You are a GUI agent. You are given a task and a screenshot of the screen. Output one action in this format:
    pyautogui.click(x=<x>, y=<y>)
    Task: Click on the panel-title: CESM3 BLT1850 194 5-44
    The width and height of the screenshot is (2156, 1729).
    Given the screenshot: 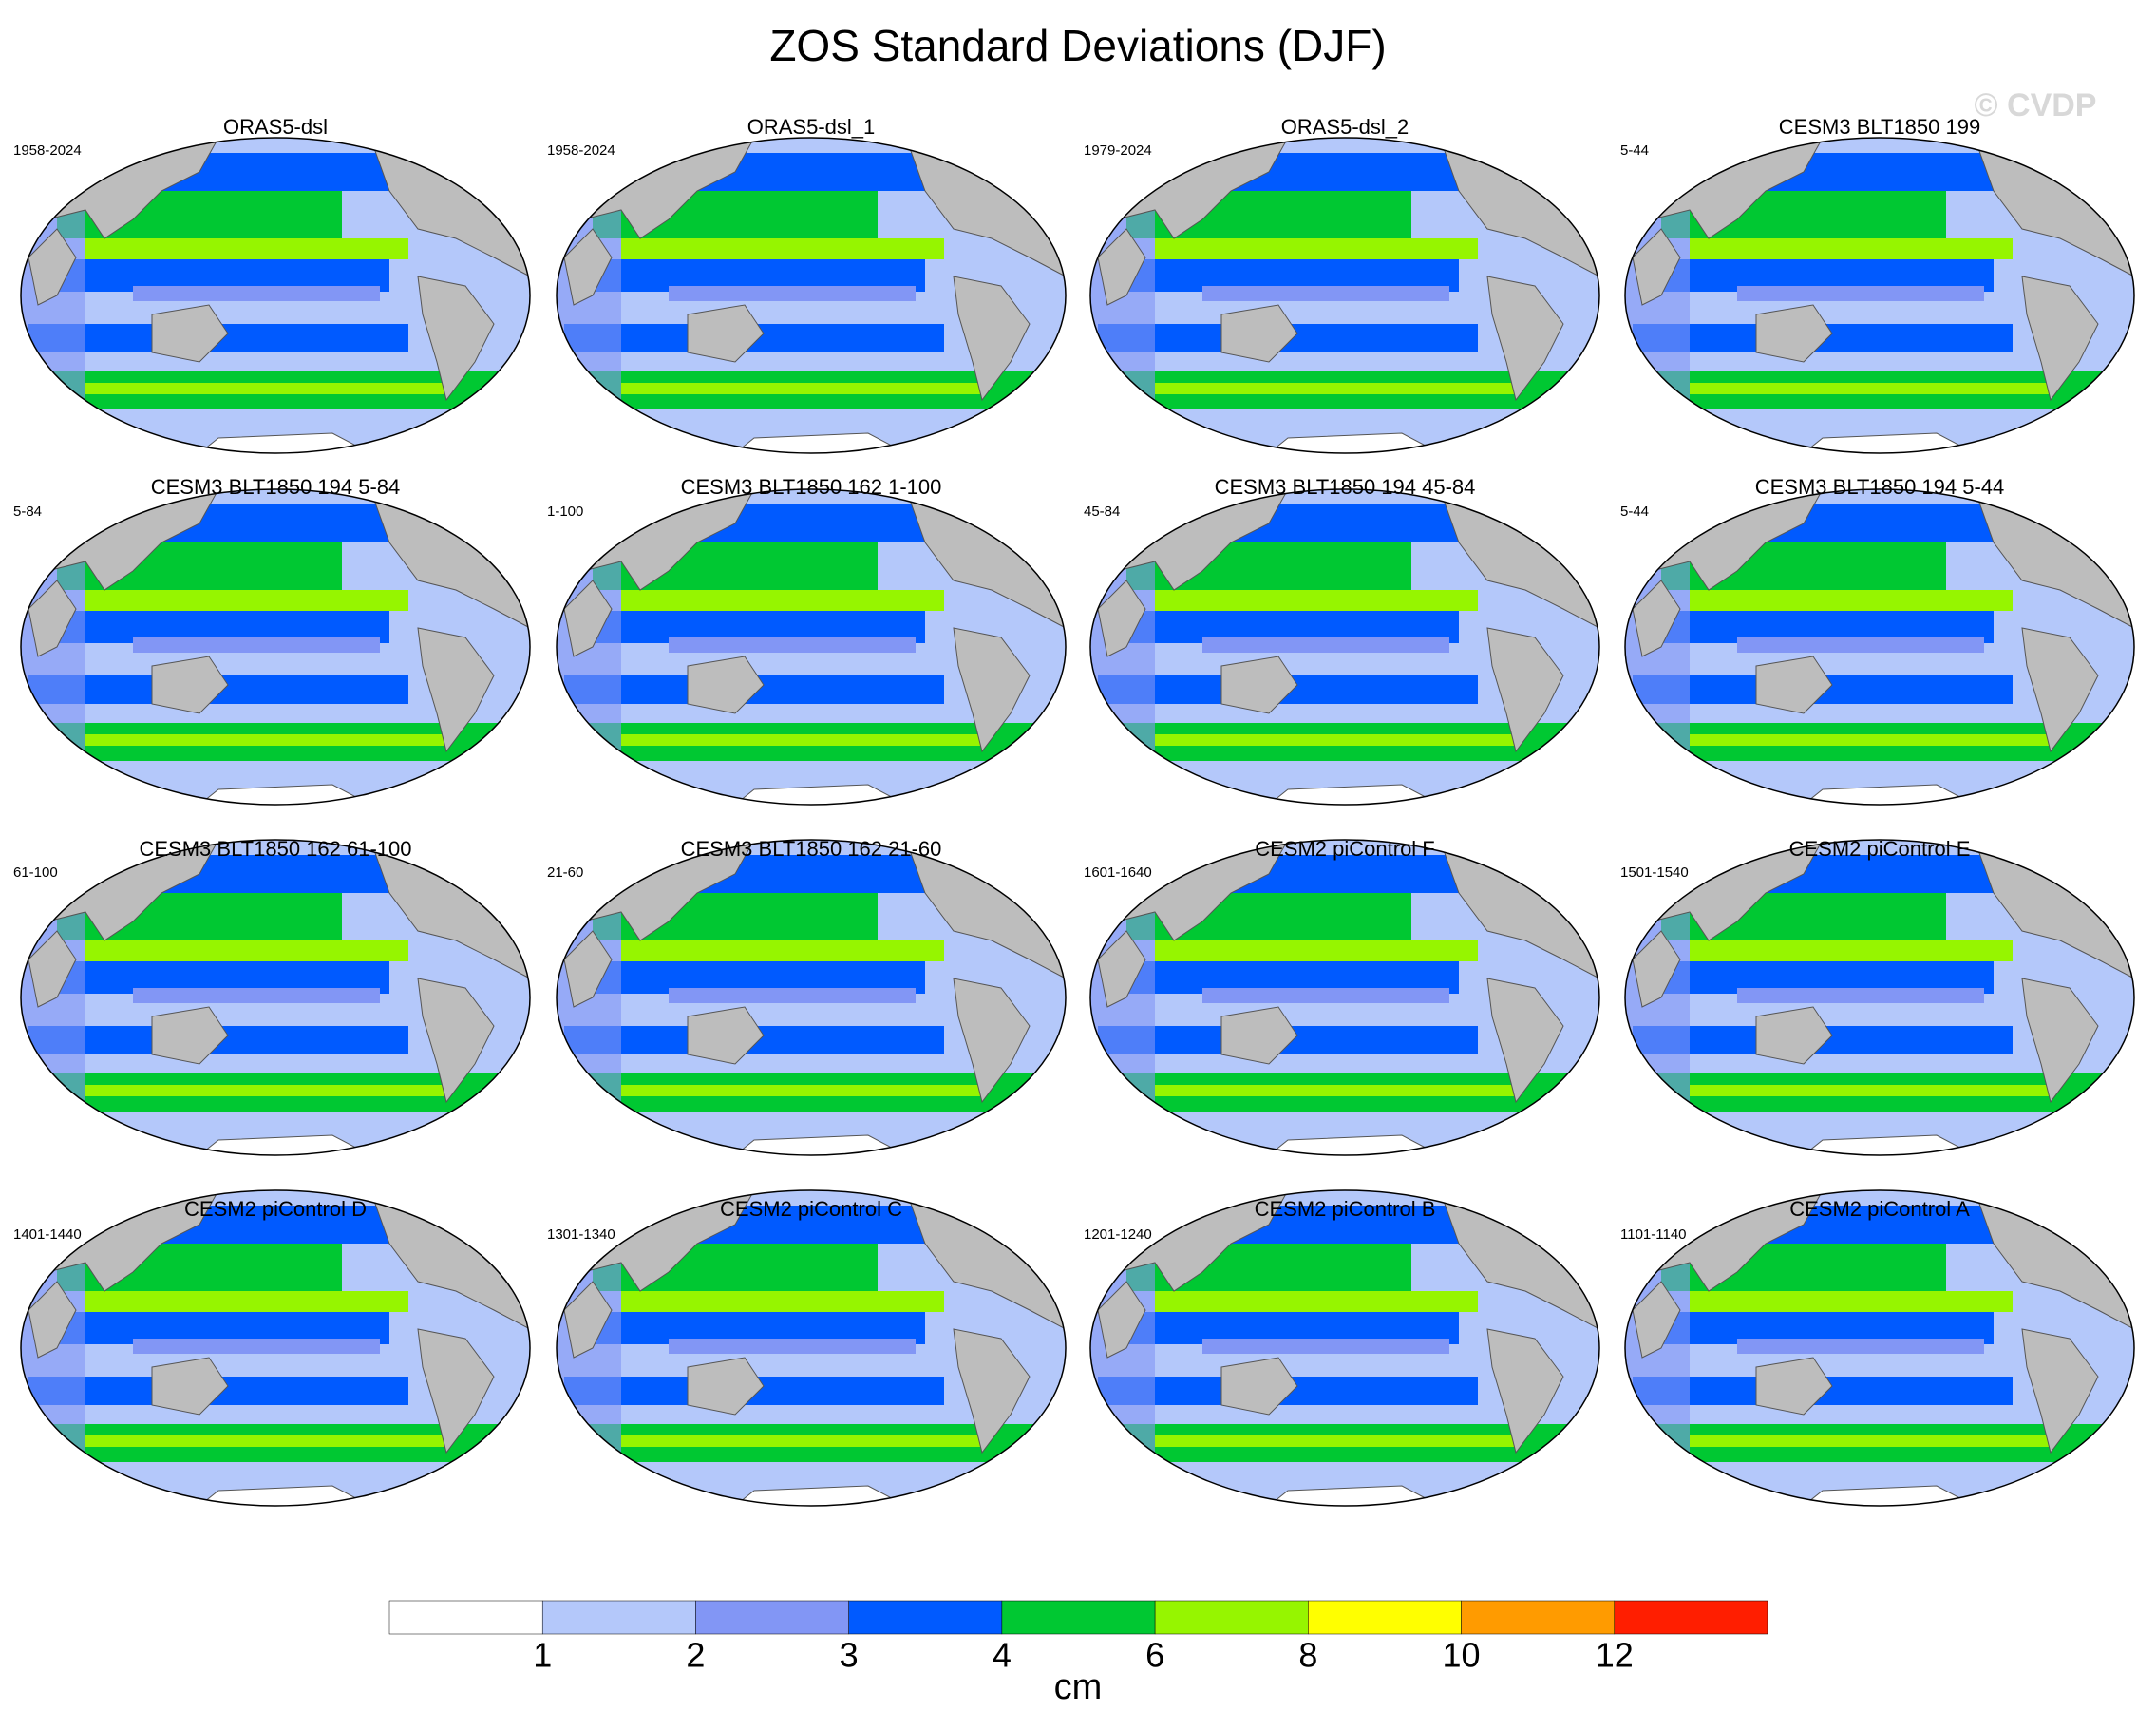 What is the action you would take?
    pyautogui.click(x=1880, y=487)
    